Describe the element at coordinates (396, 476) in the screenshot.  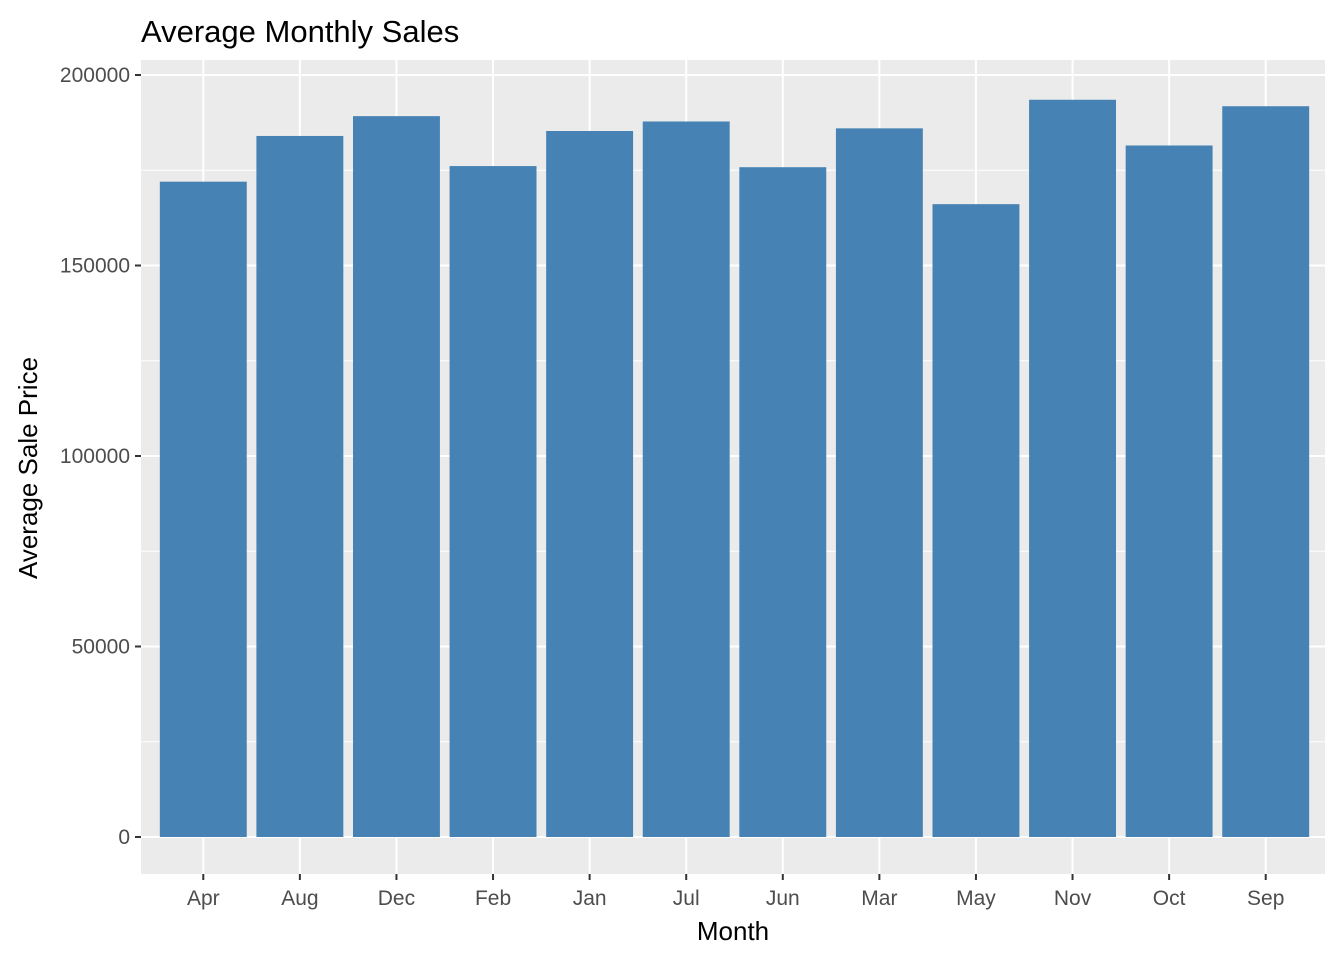
I see `bar-dec` at that location.